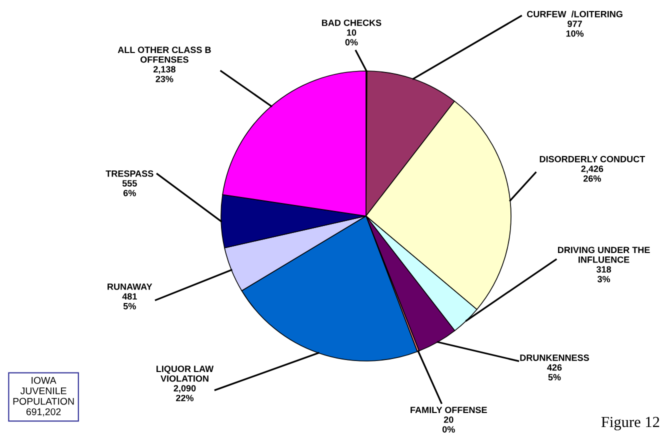 The width and height of the screenshot is (670, 441). What do you see at coordinates (575, 28) in the screenshot?
I see `data-label: 977 10%` at bounding box center [575, 28].